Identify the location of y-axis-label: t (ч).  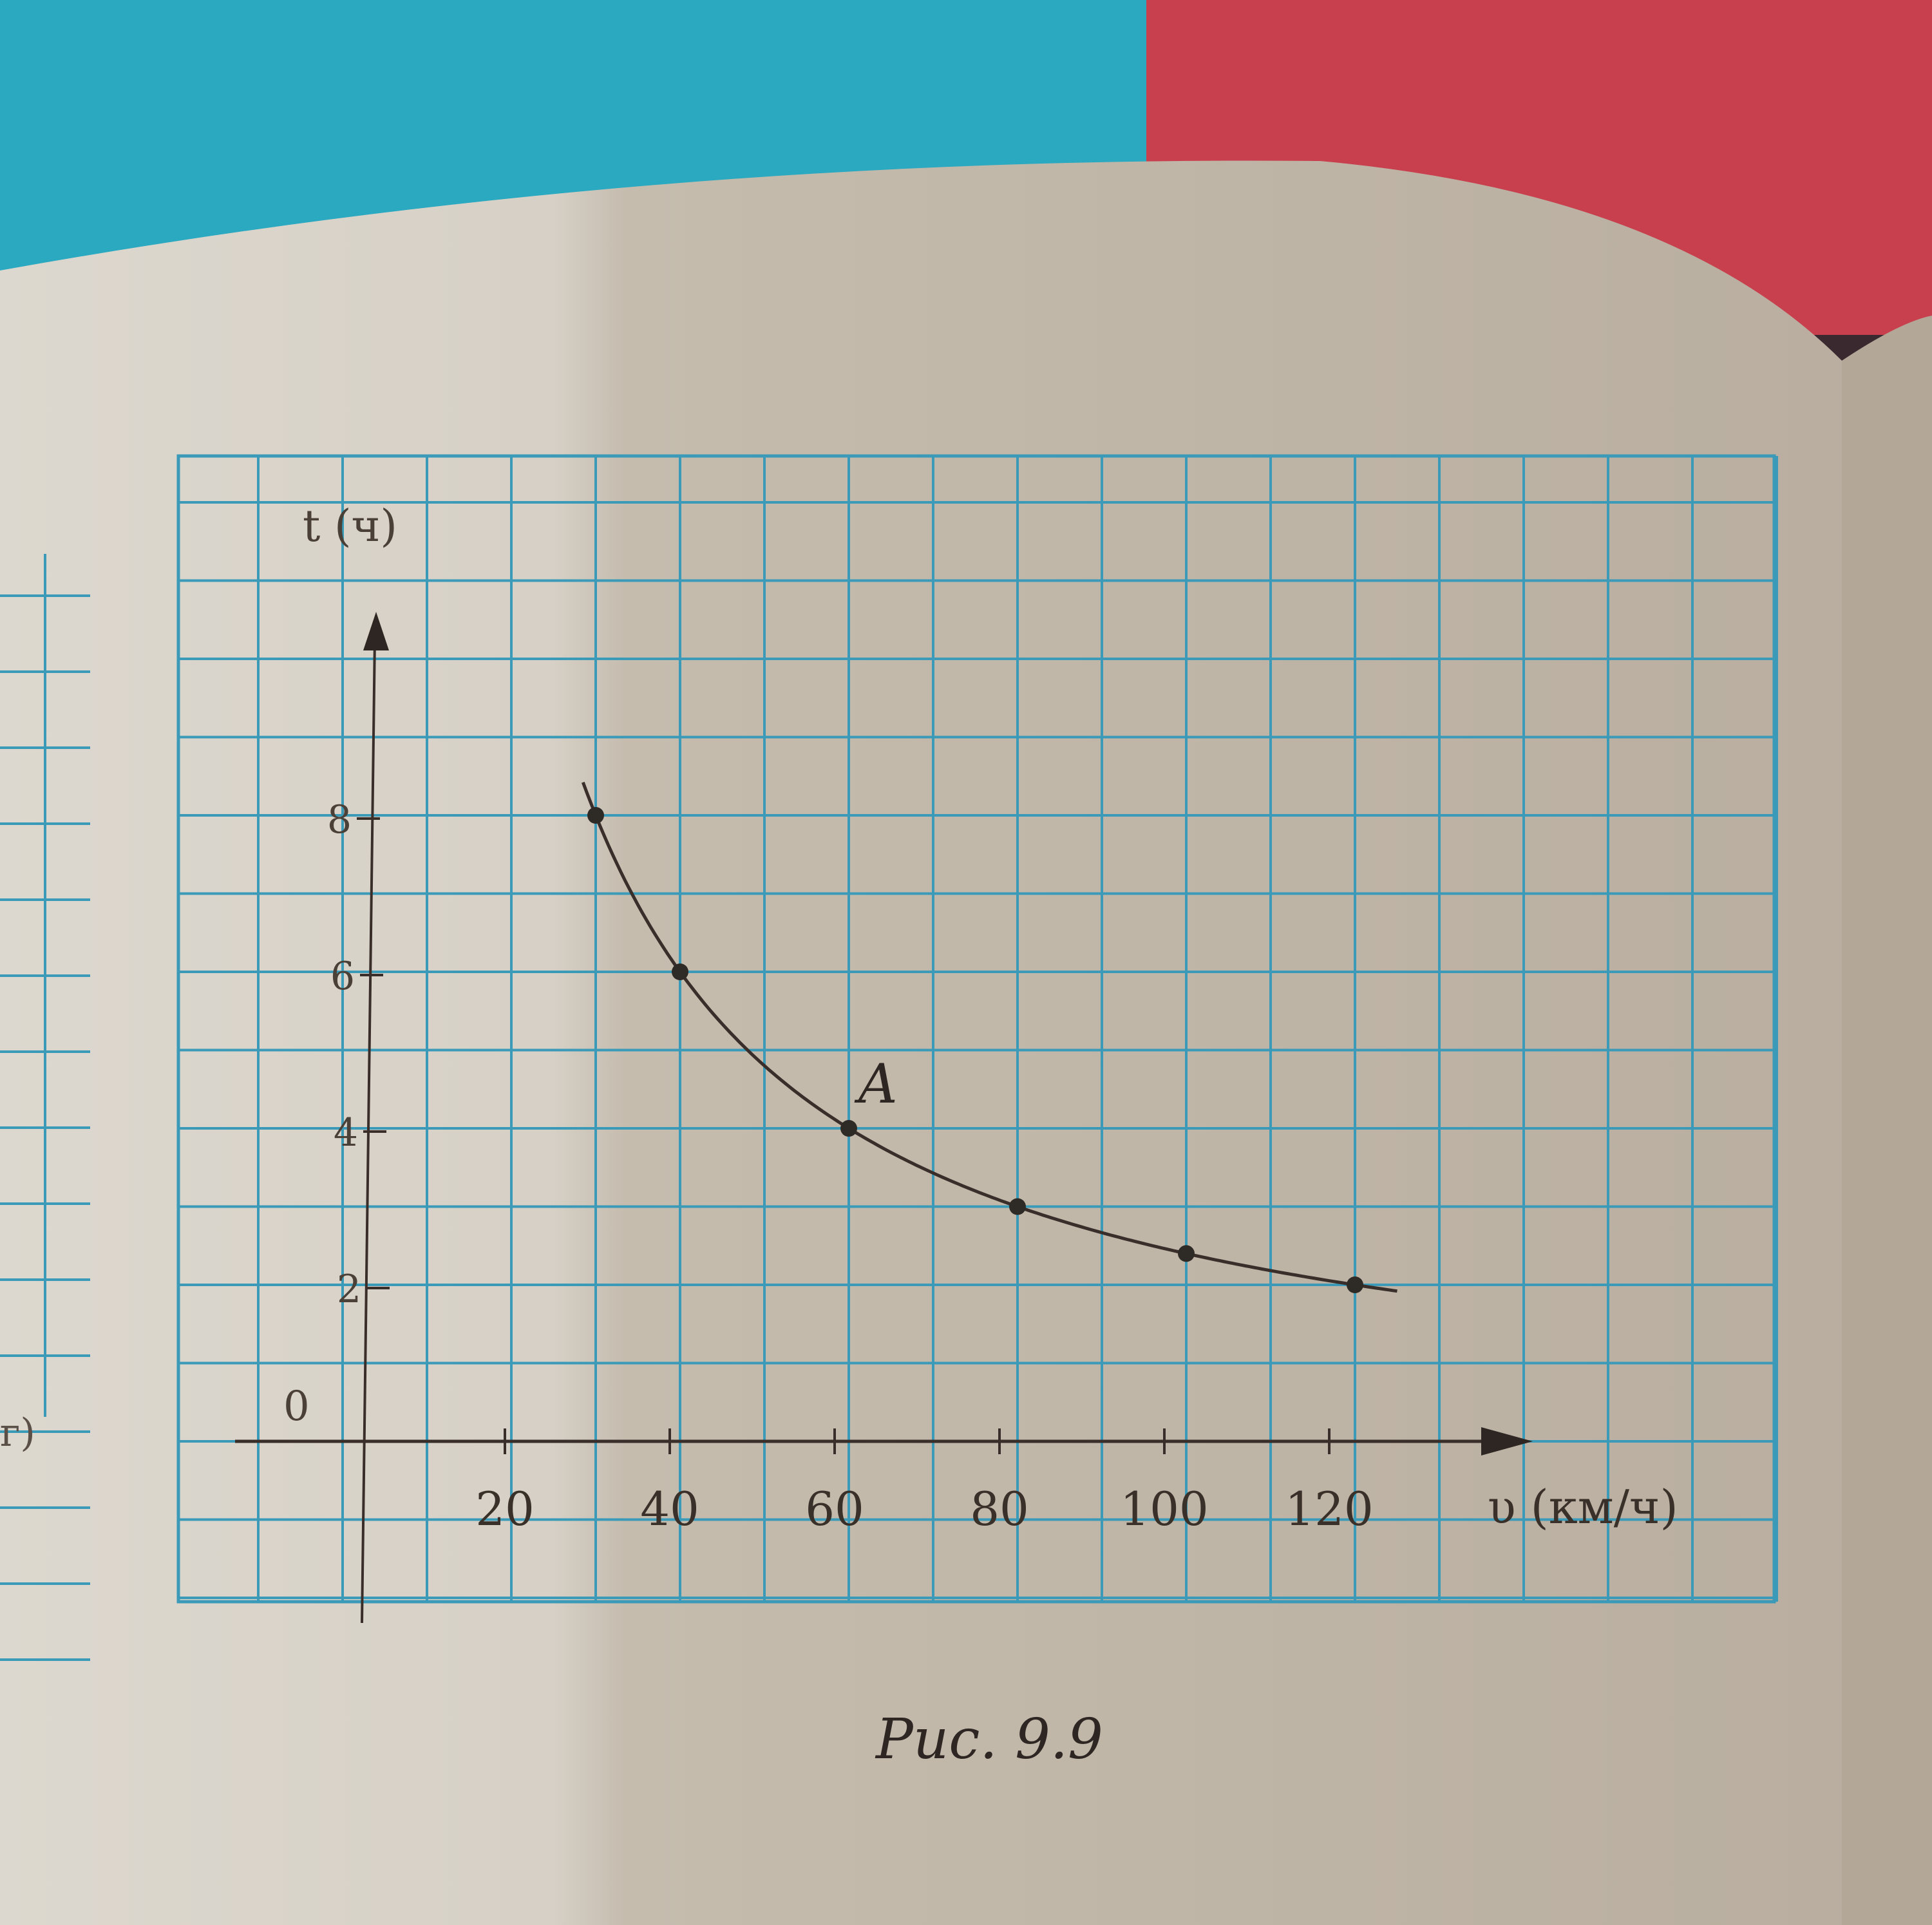
(350, 526).